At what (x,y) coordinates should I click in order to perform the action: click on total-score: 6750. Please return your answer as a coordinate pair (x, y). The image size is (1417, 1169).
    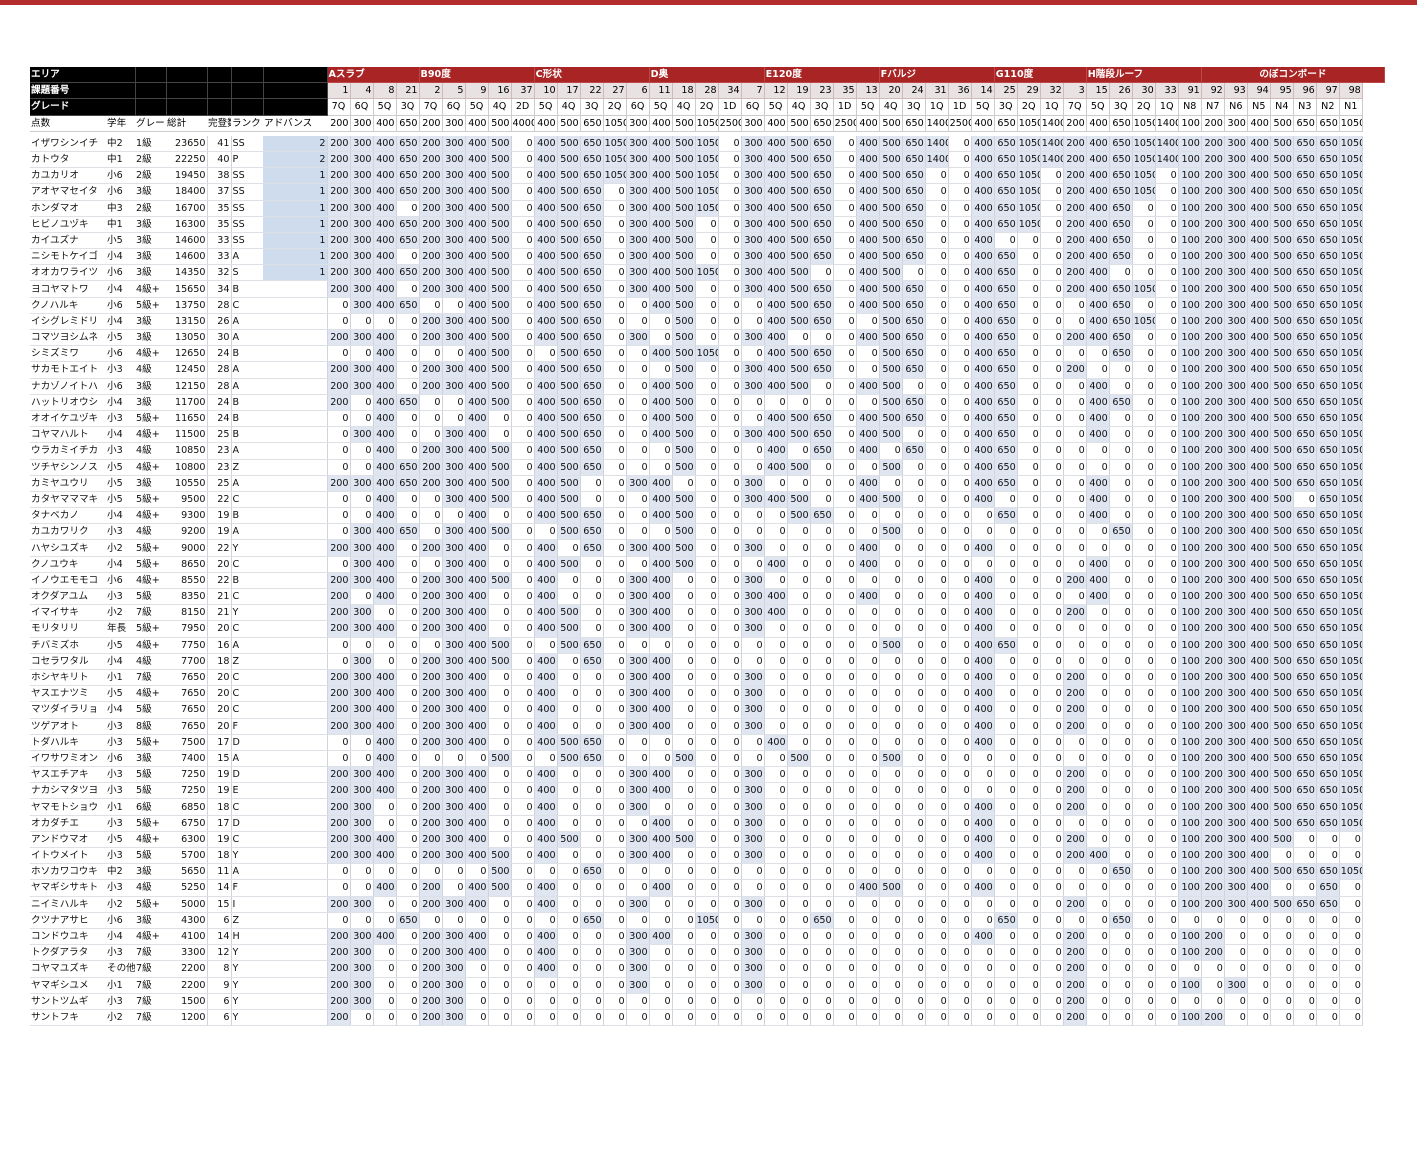
    Looking at the image, I should click on (187, 823).